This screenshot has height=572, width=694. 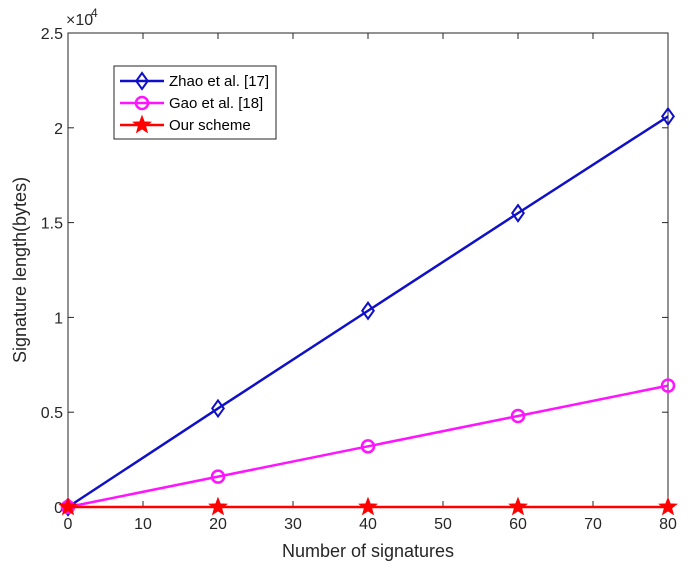 I want to click on legend-label: Zhao et al. [17], so click(x=219, y=81).